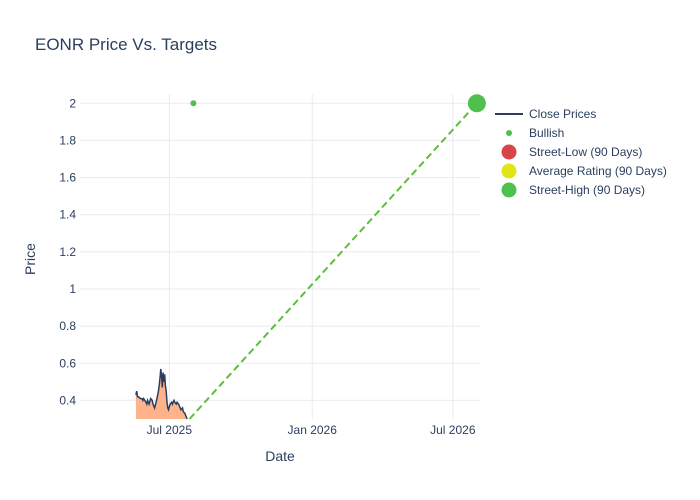 The image size is (700, 500). I want to click on x-tick-label: Jul 2025, so click(170, 430).